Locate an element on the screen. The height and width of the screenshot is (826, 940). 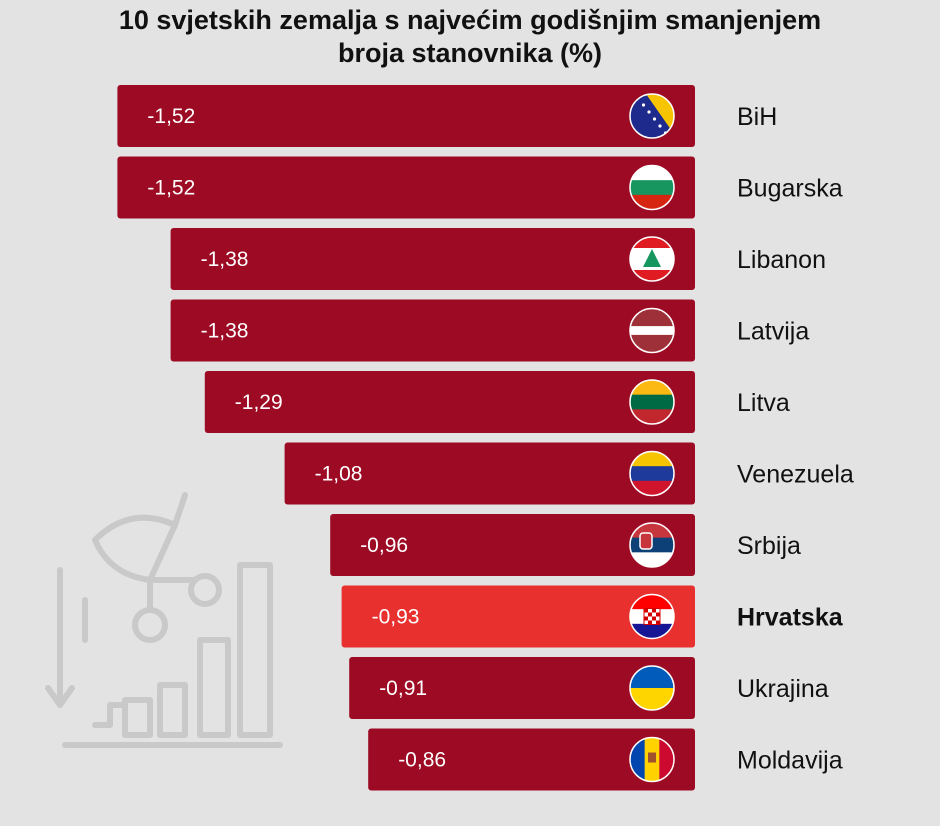
bih-flag-icon is located at coordinates (652, 116).